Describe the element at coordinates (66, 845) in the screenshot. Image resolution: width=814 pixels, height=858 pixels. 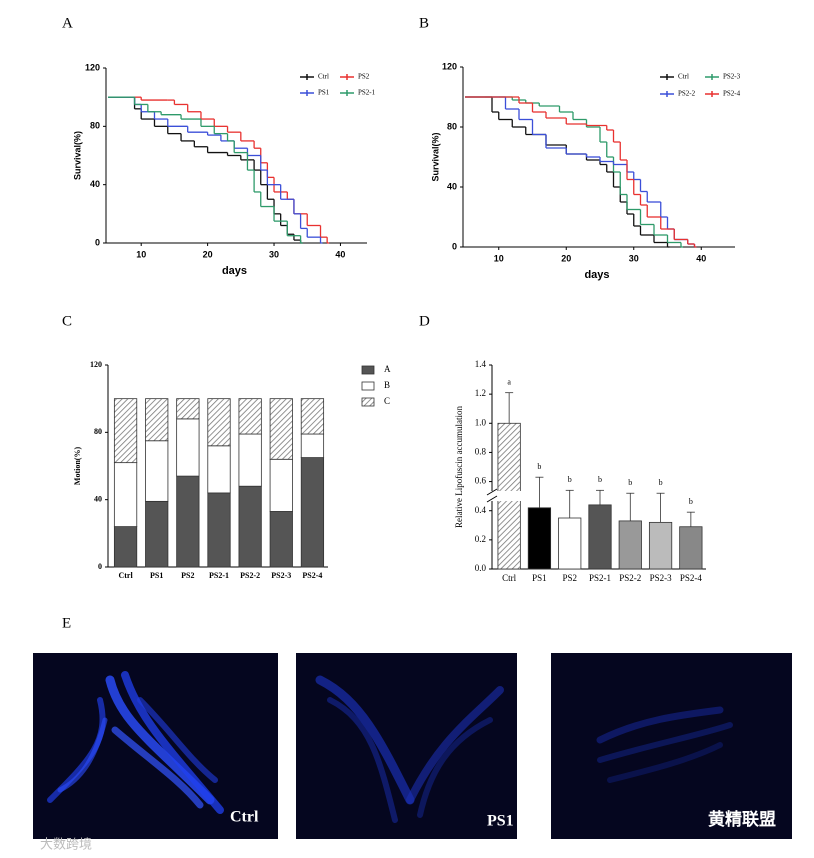
I see `watermark: 大数跨境` at that location.